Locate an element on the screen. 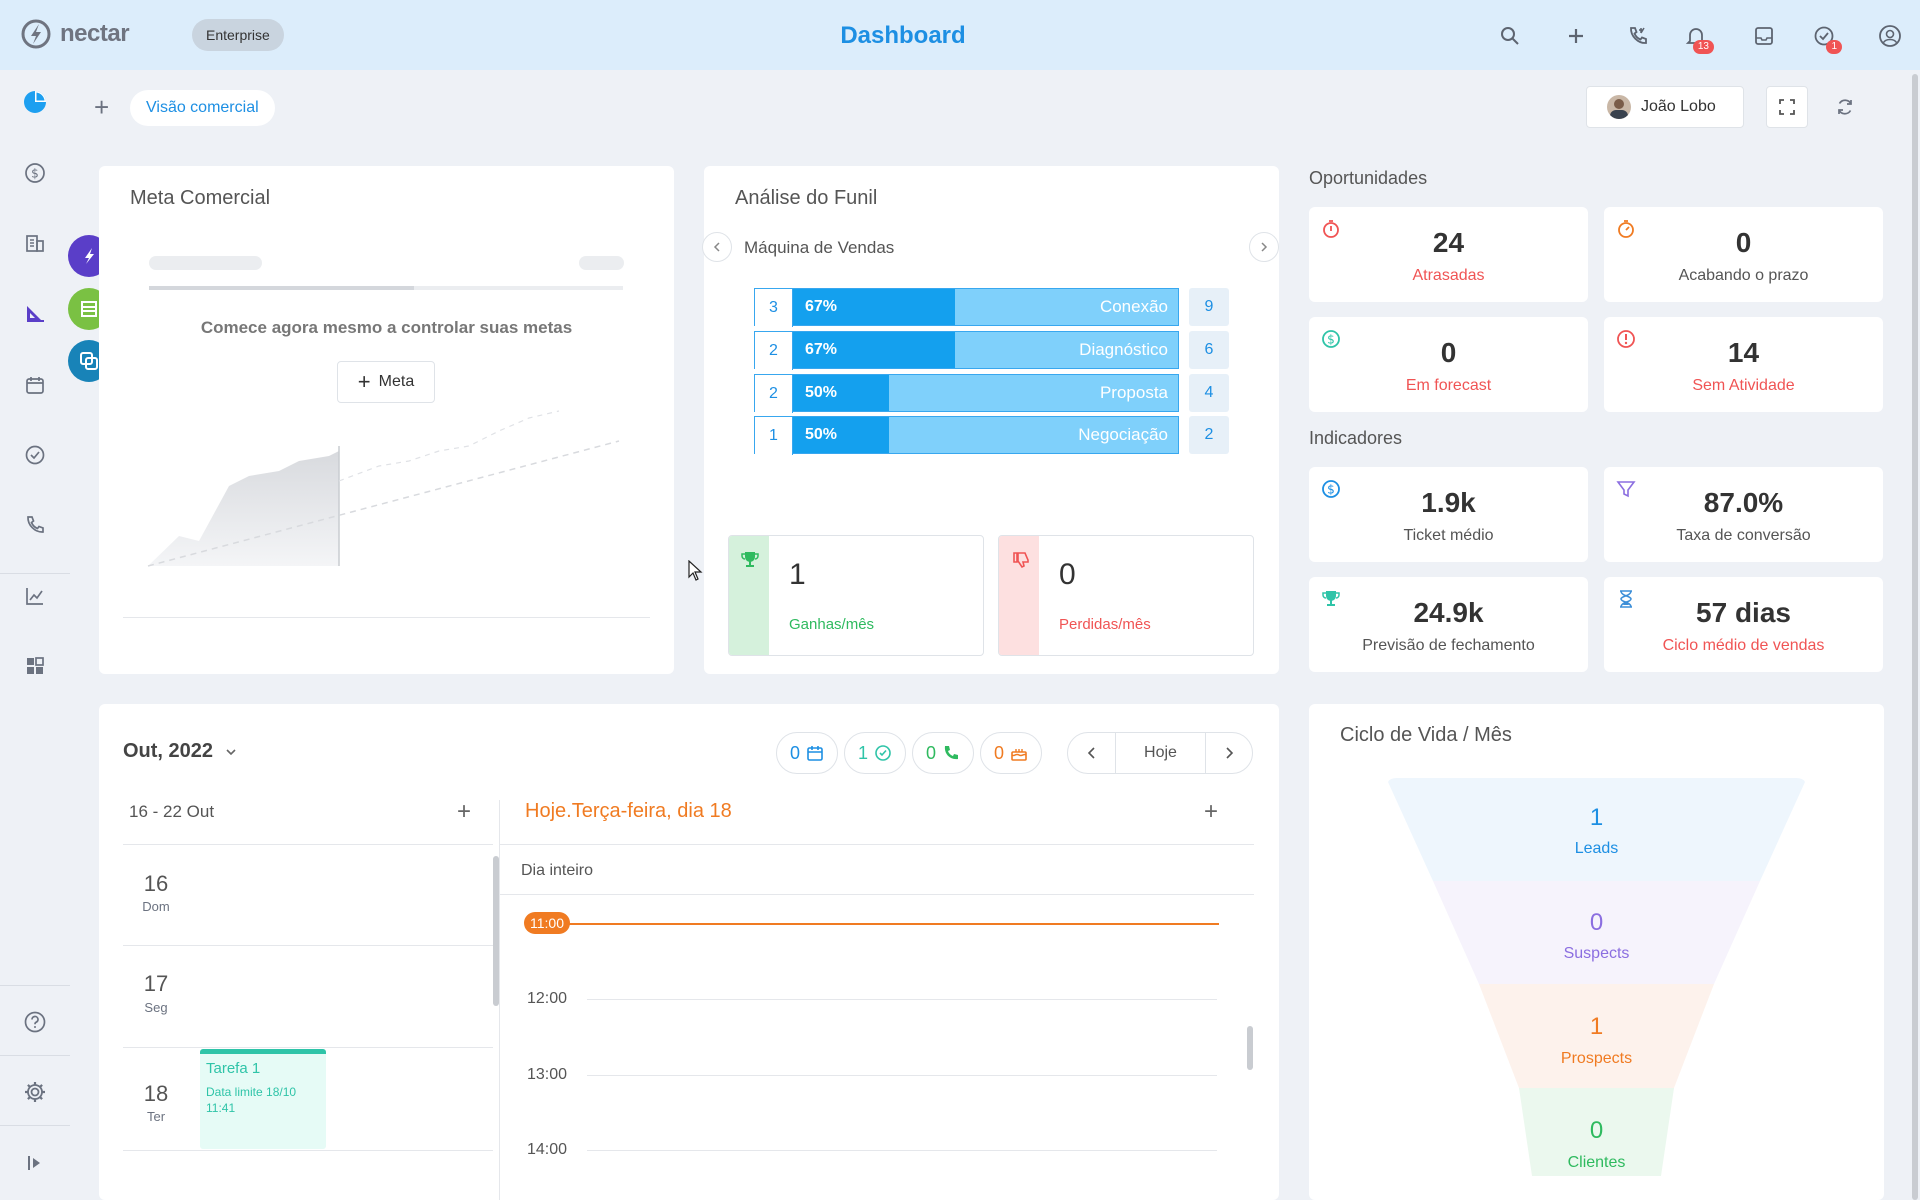 This screenshot has width=1920, height=1200. task-due-time: 11:41 is located at coordinates (221, 1108).